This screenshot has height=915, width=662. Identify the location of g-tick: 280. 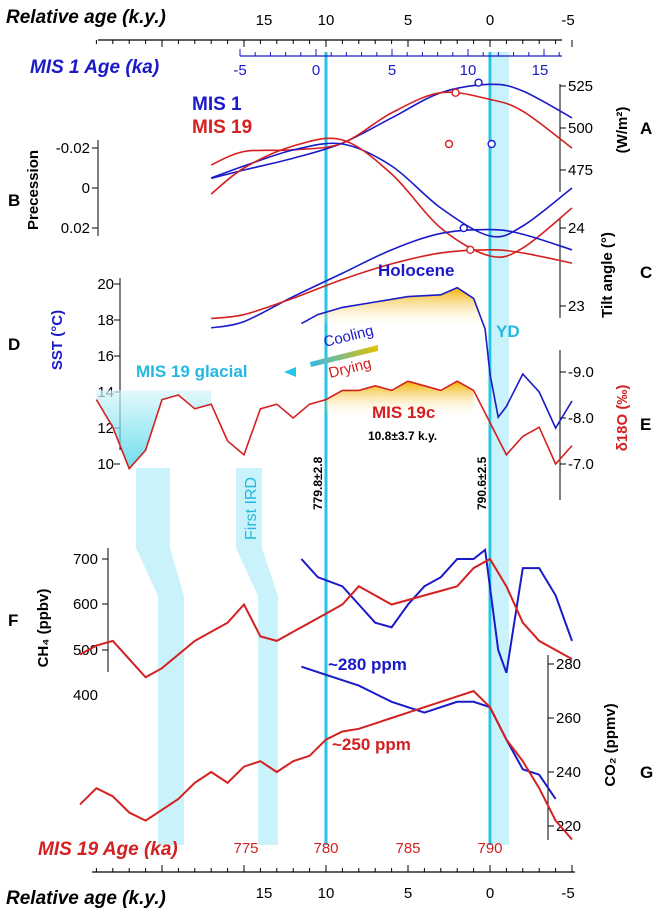
(568, 664).